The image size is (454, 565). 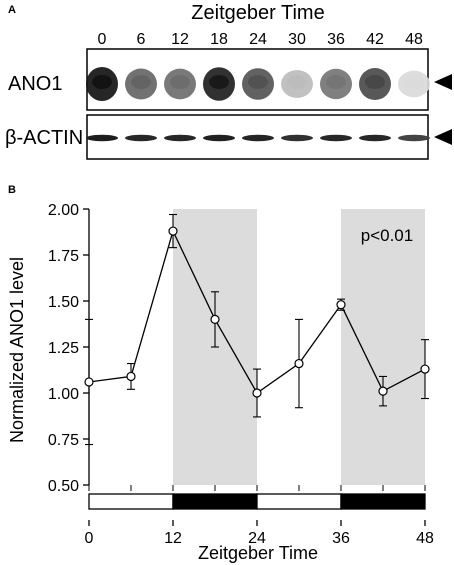 What do you see at coordinates (259, 516) in the screenshot?
I see `x-axis: 0 12 24 36 48` at bounding box center [259, 516].